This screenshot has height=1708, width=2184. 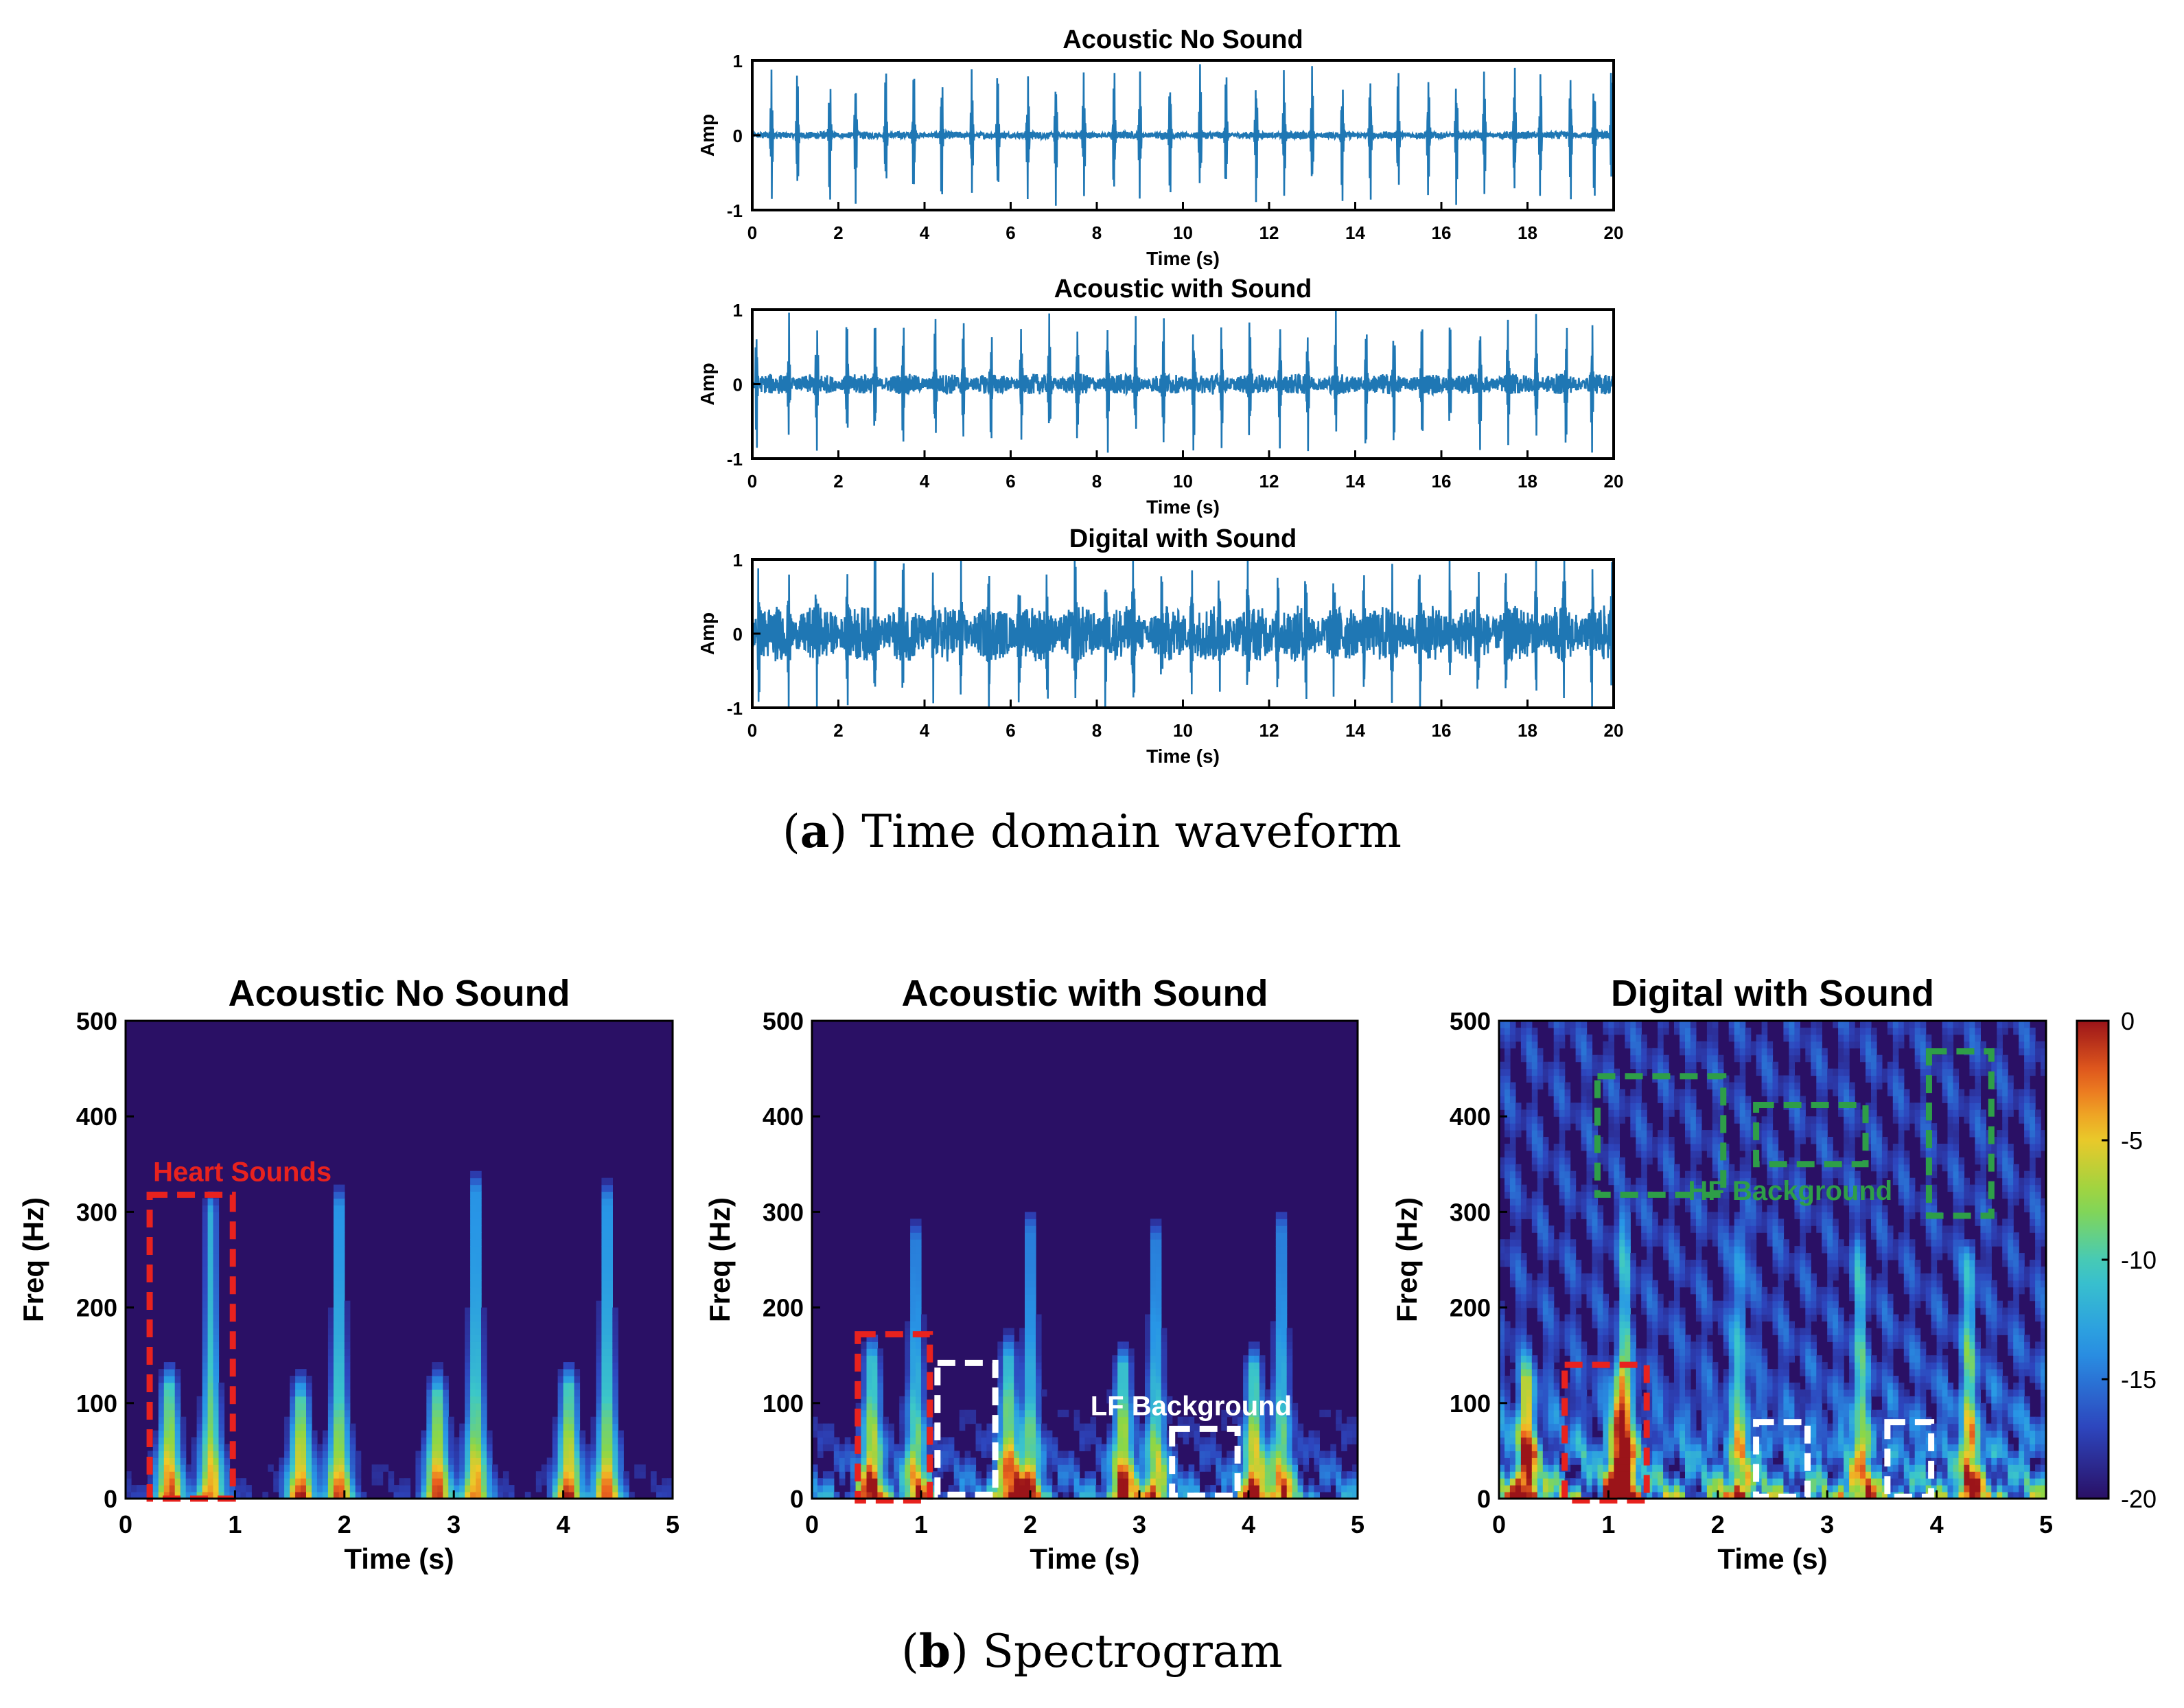 What do you see at coordinates (96, 1308) in the screenshot?
I see `y-tick-label: 200` at bounding box center [96, 1308].